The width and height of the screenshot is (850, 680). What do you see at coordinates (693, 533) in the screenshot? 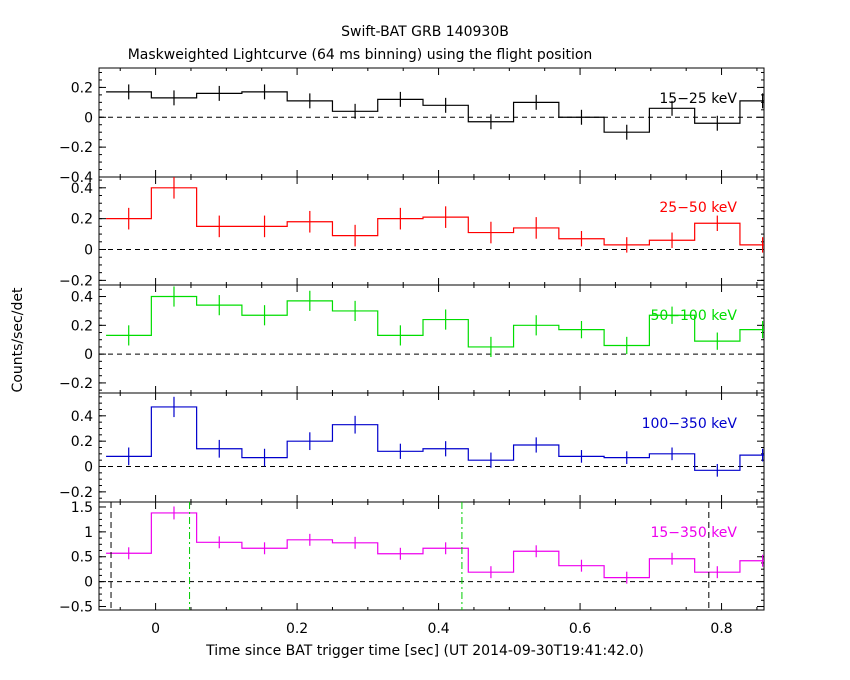
I see `energy-band-label: 15−350 keV` at bounding box center [693, 533].